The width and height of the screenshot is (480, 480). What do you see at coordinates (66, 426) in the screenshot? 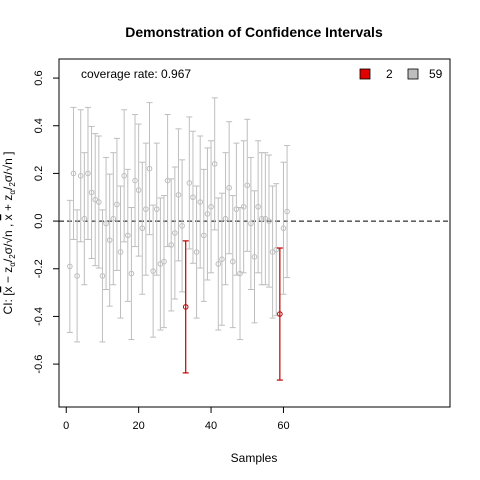
I see `x-tick-label: 0` at bounding box center [66, 426].